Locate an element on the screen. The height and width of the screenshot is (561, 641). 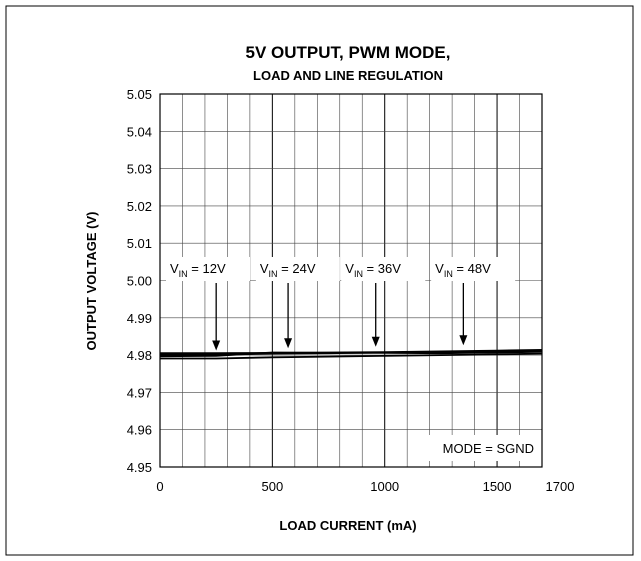
series-label: VIN = 24V is located at coordinates (288, 270).